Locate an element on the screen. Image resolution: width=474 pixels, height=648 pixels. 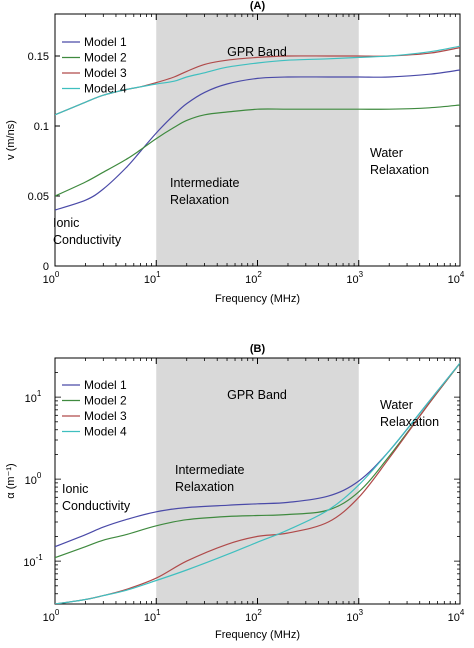
y-axis-title: v (m/ns) is located at coordinates (11, 140).